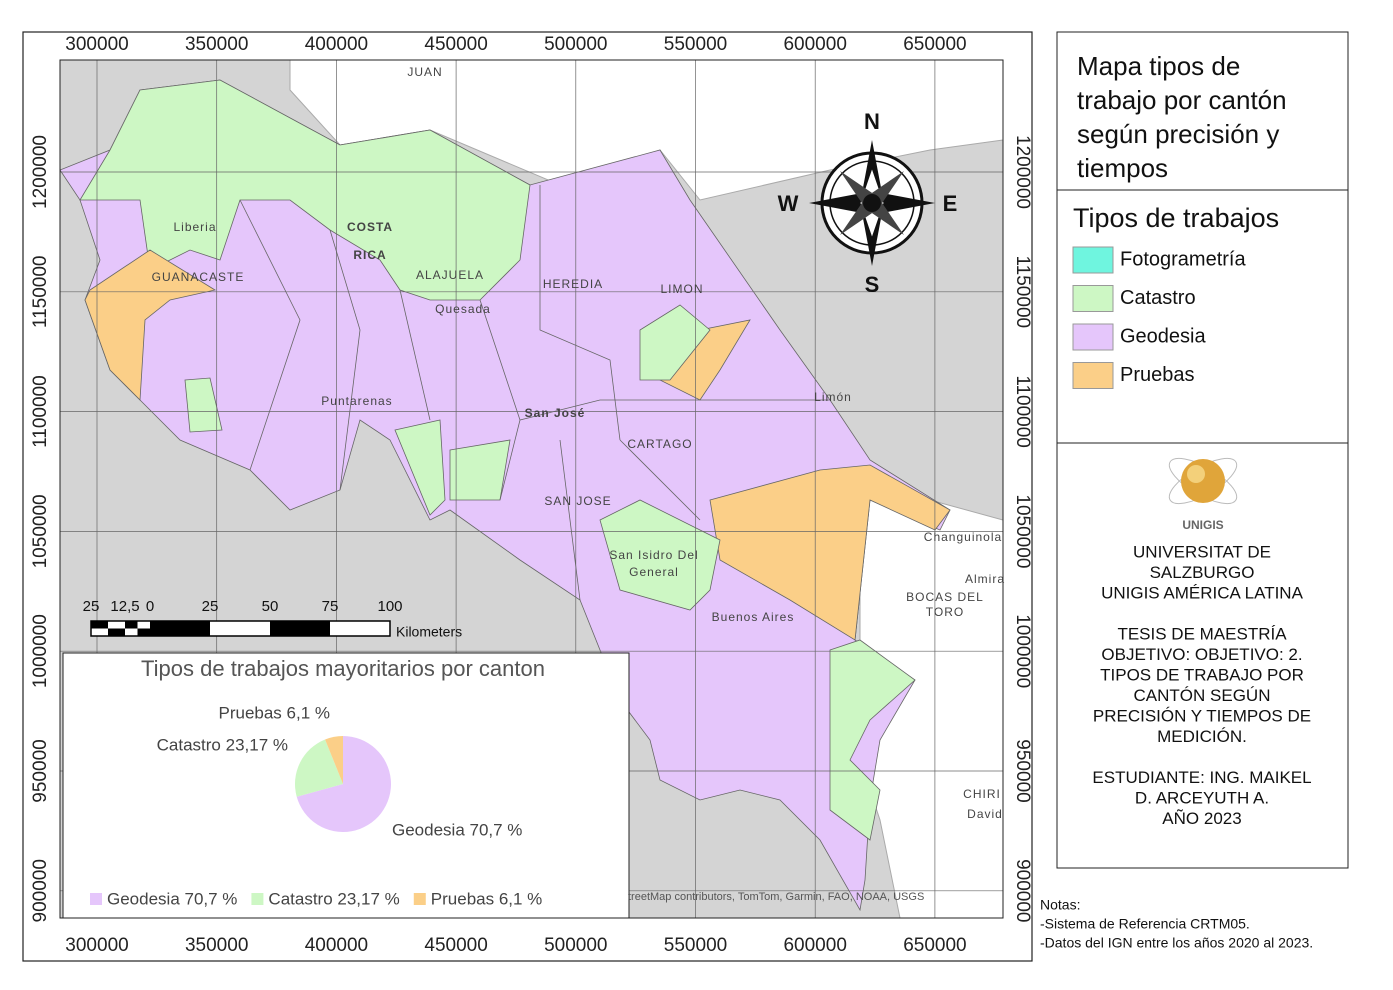 This screenshot has width=1393, height=990. What do you see at coordinates (753, 617) in the screenshot?
I see `place-label: Buenos Aires` at bounding box center [753, 617].